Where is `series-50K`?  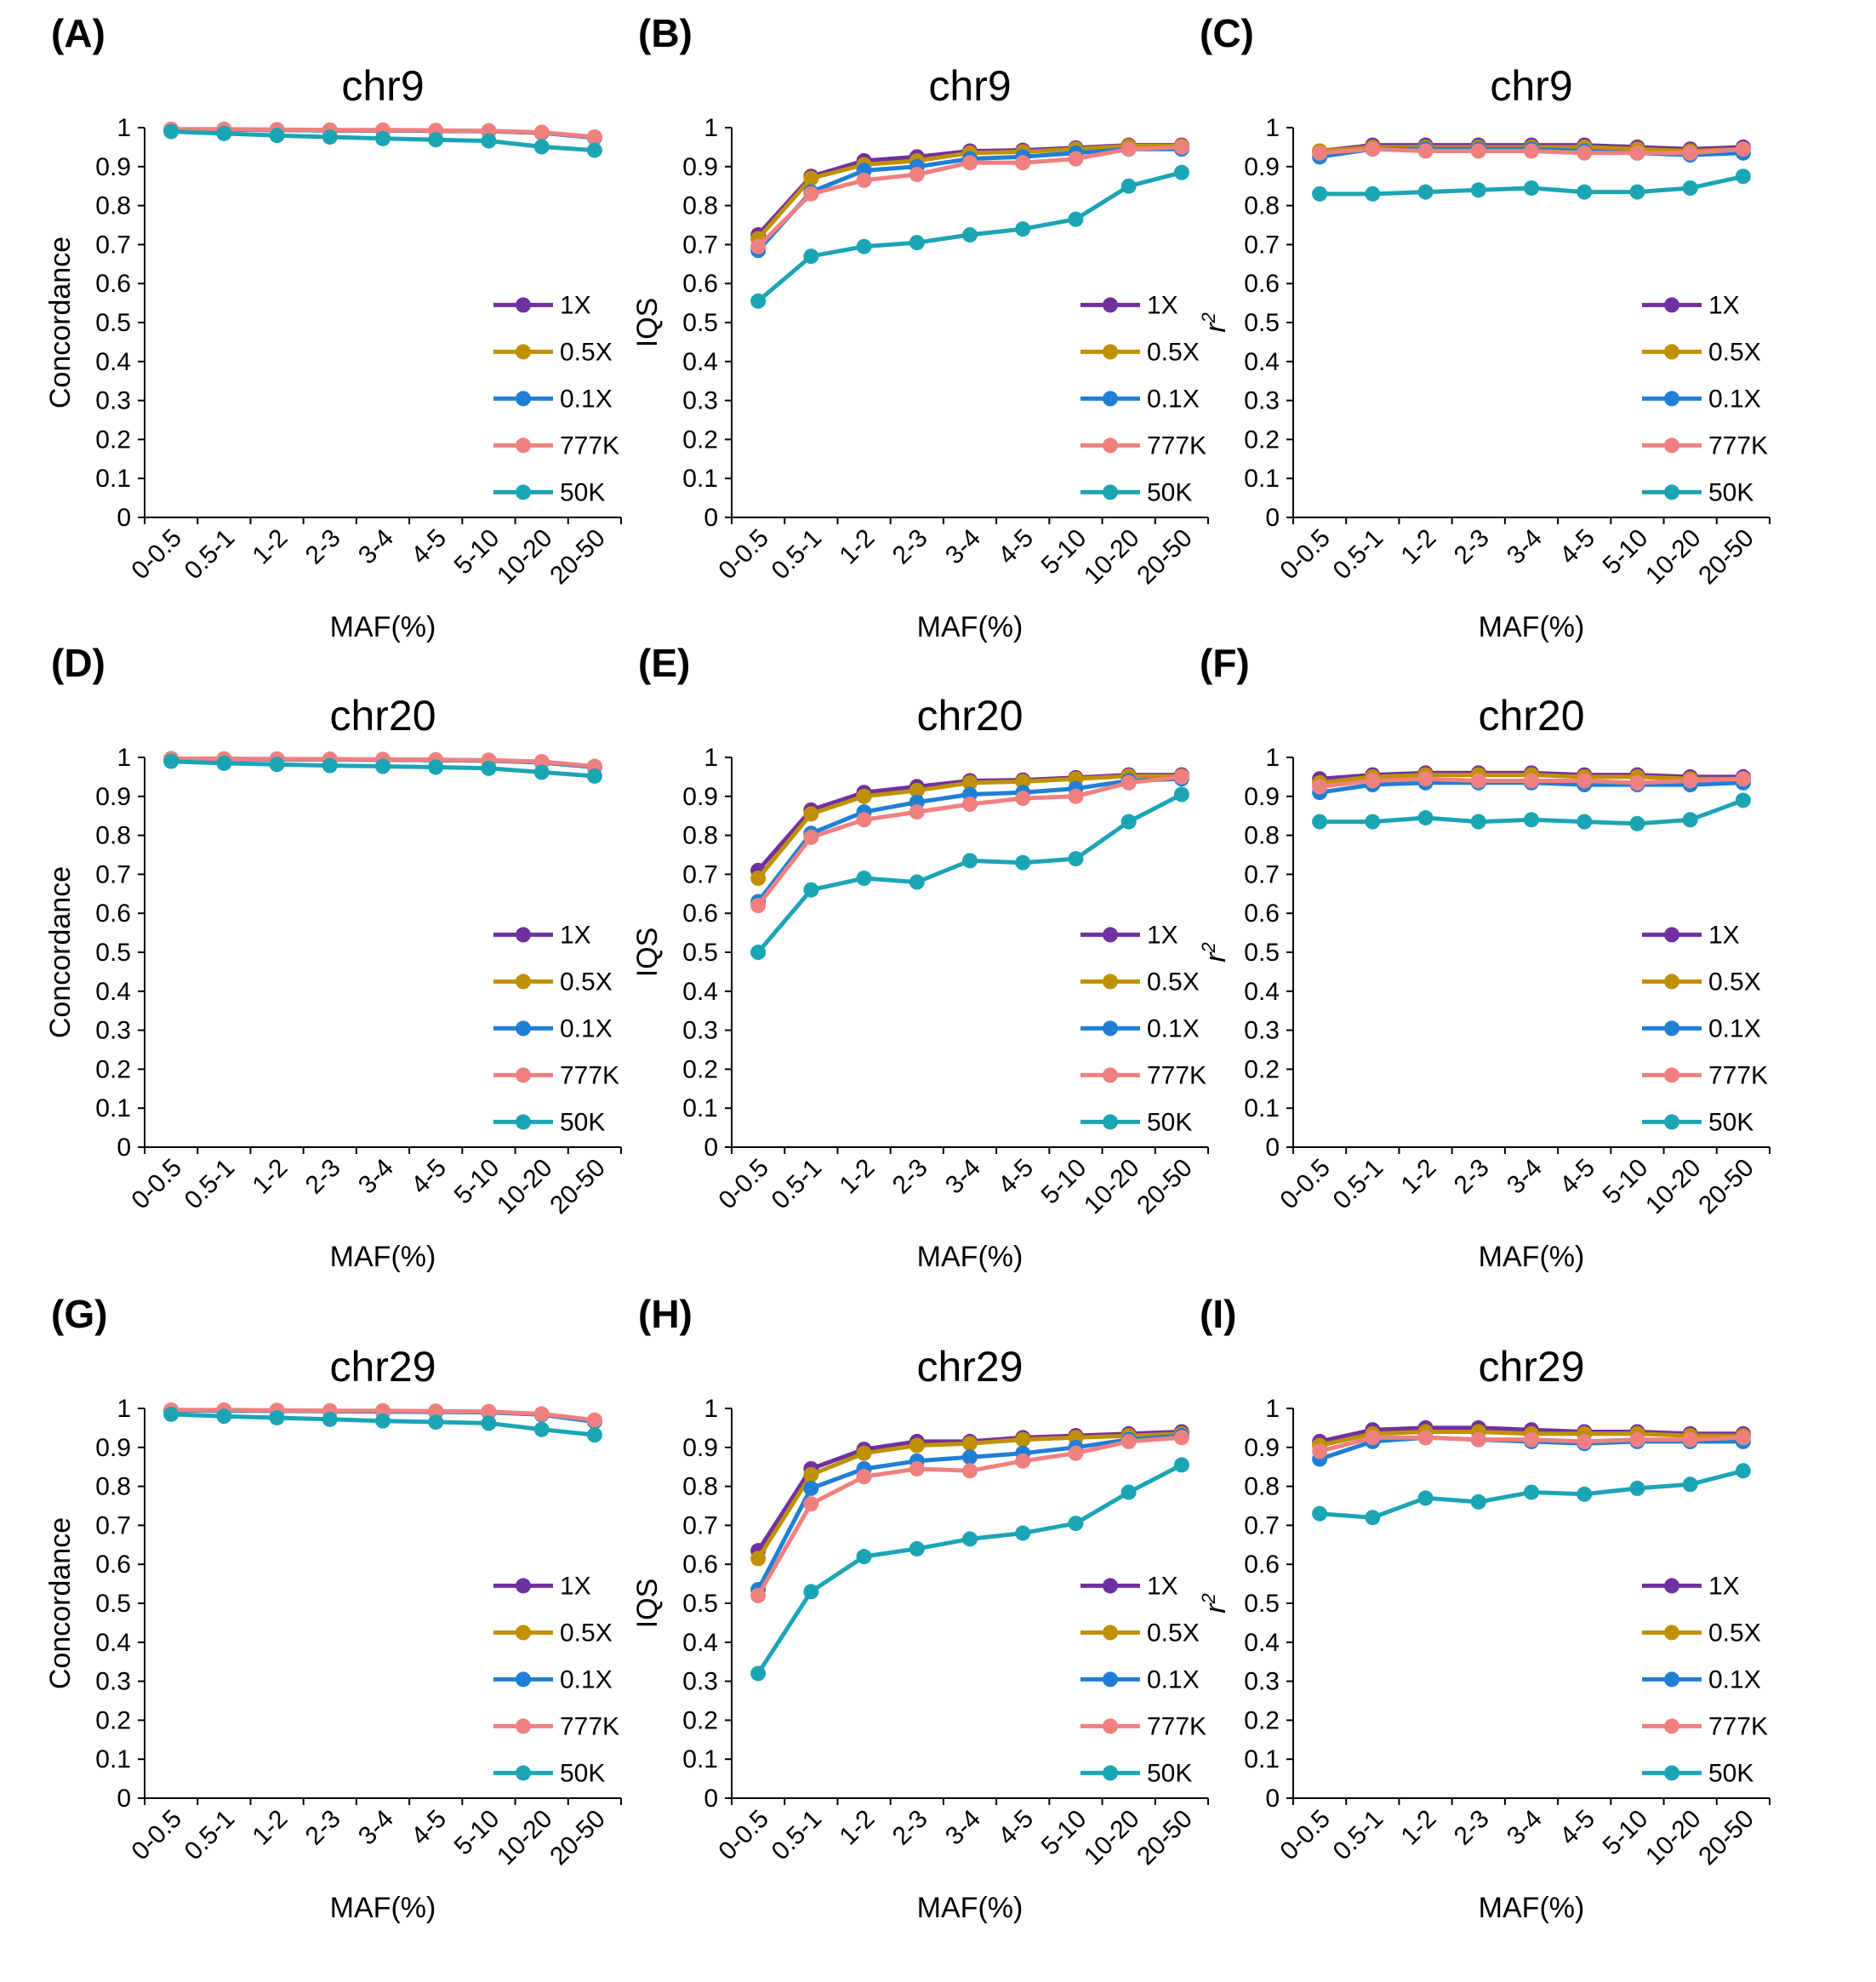
series-50K is located at coordinates (1531, 1494).